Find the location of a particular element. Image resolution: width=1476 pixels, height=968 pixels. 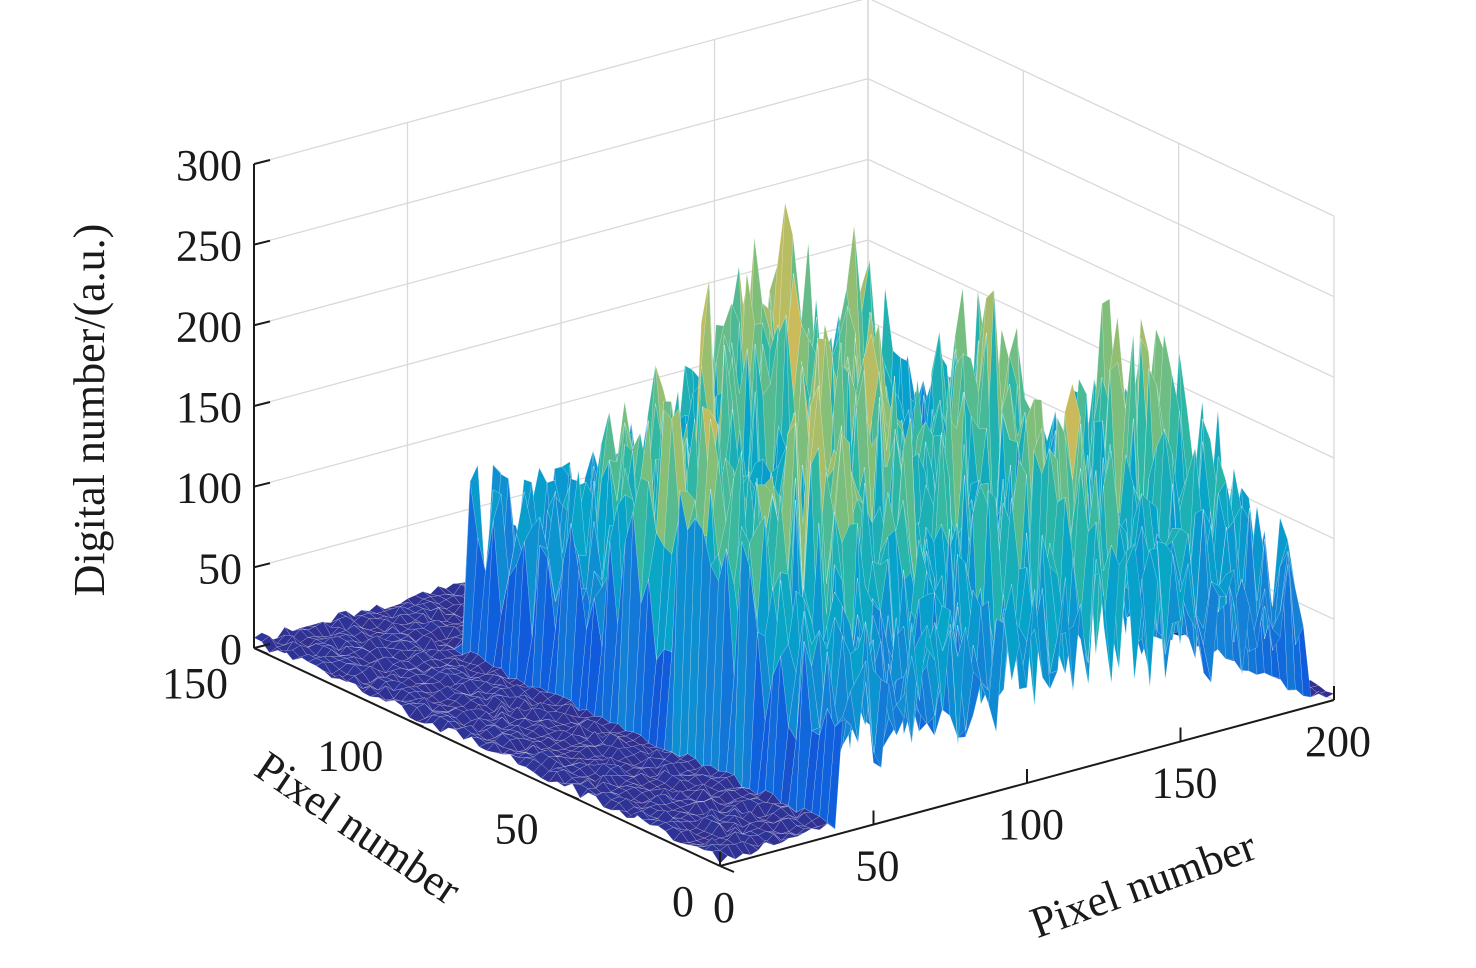

y-tick-label: 0 is located at coordinates (683, 901).